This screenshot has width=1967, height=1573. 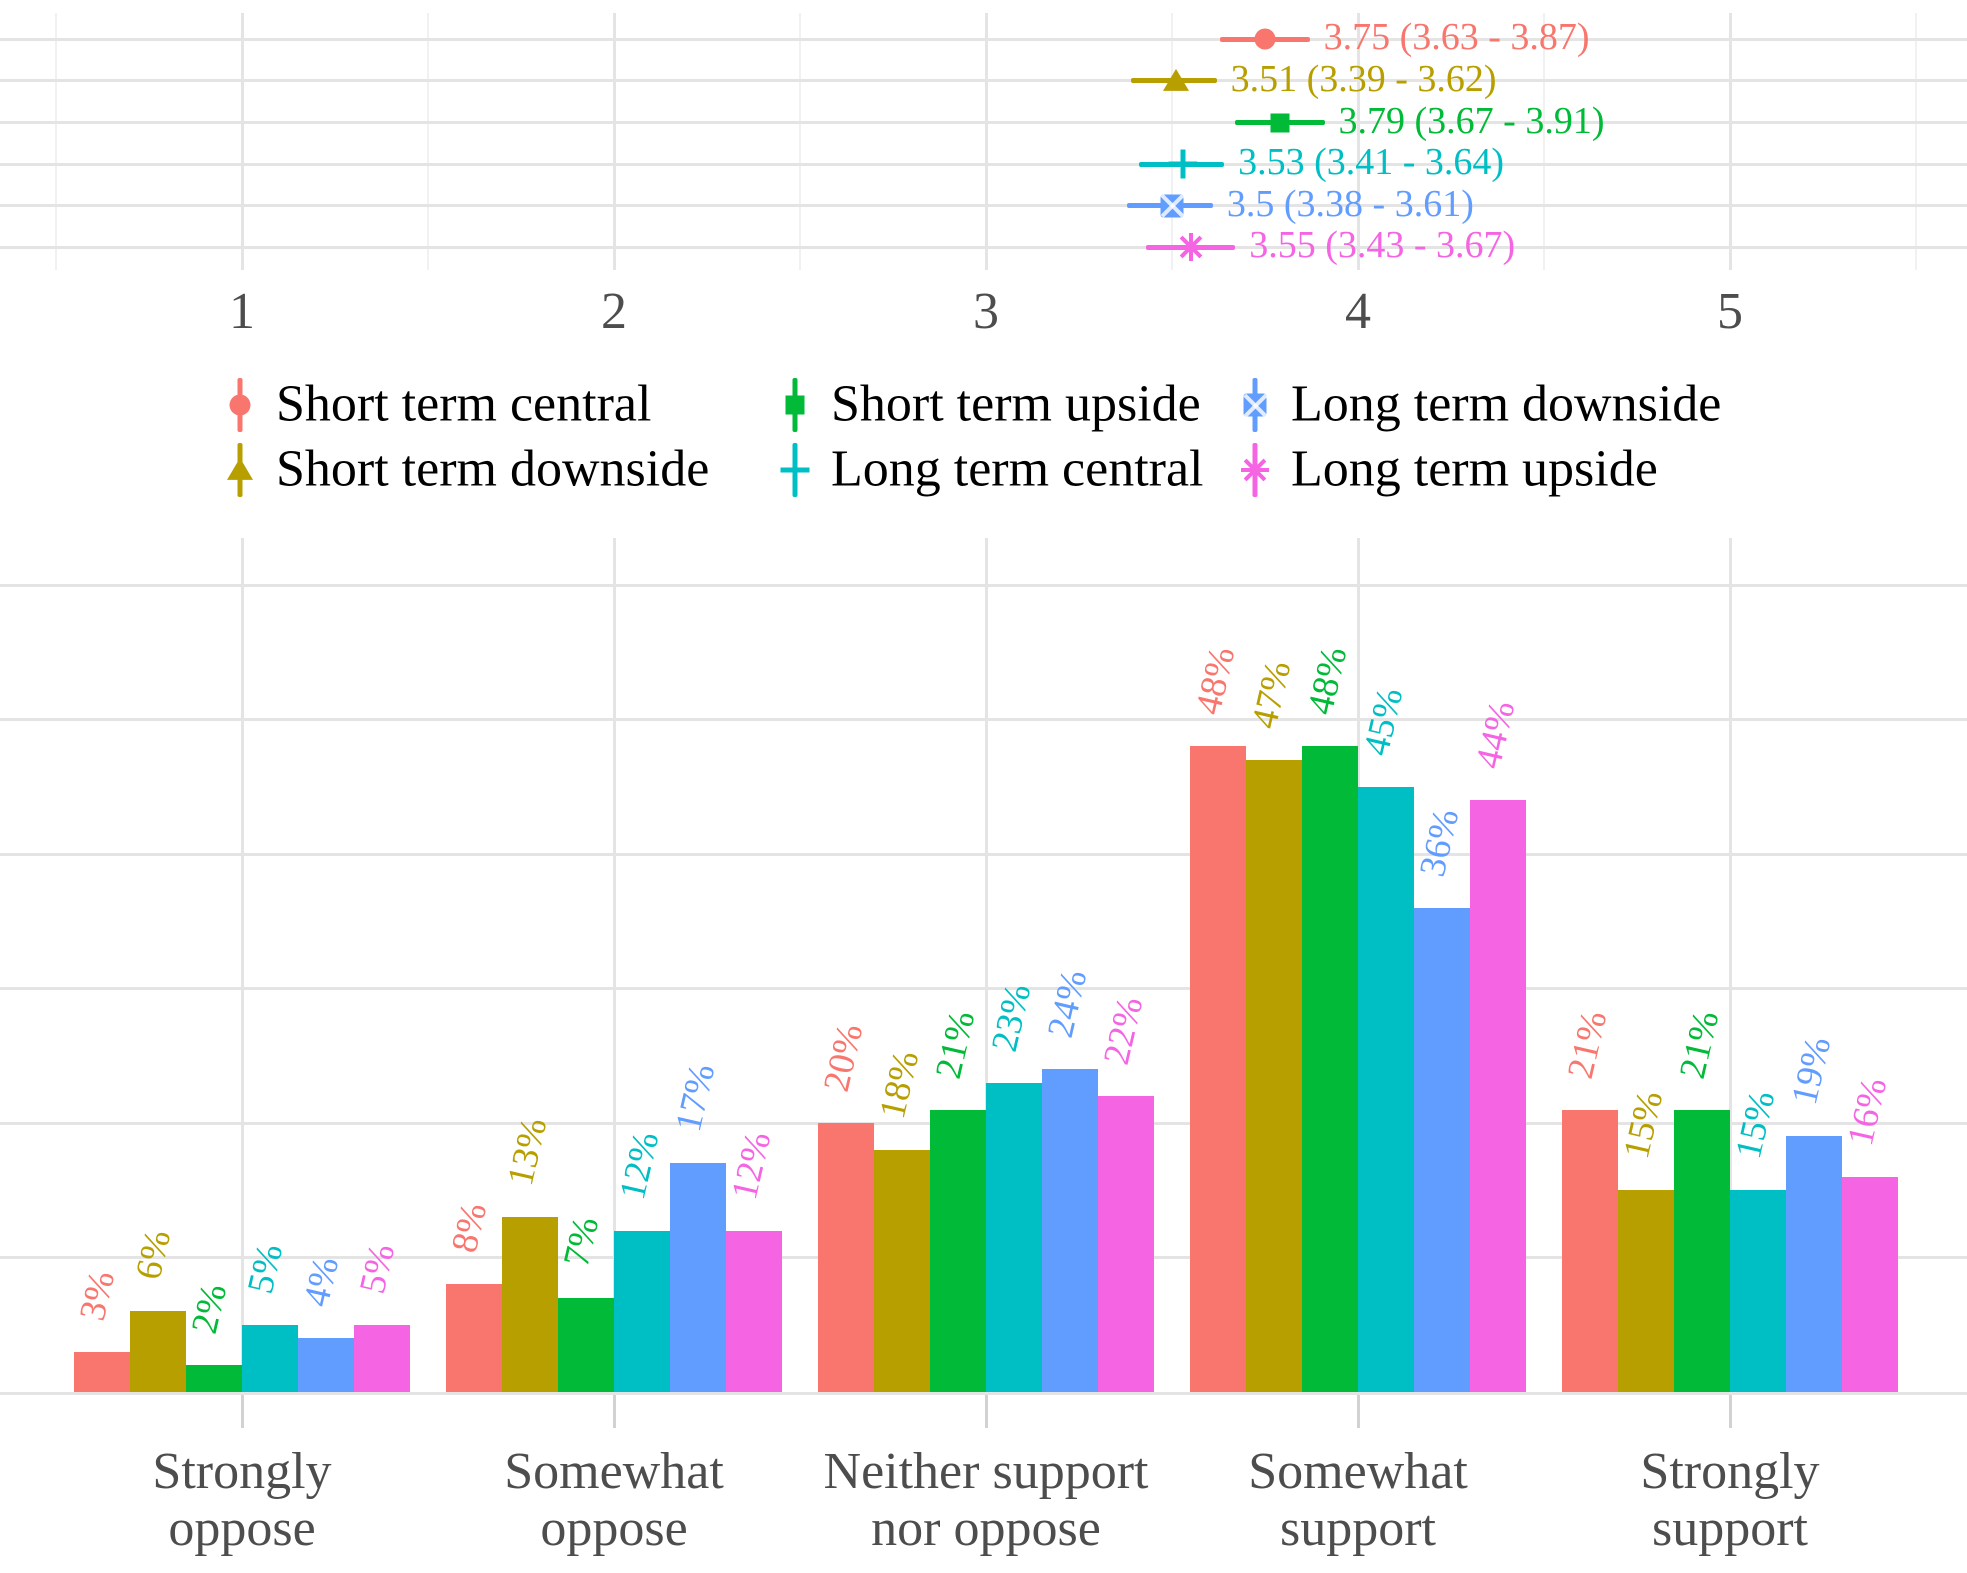 I want to click on bar-value-label: 2%, so click(x=209, y=1309).